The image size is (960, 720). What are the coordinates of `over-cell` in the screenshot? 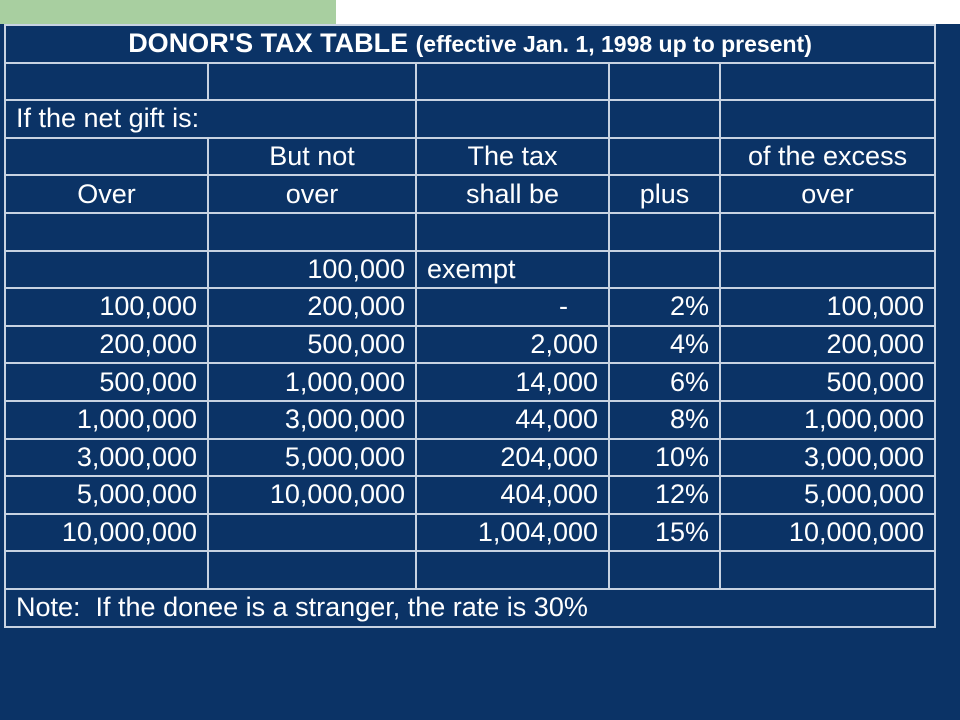 It's located at (106, 269).